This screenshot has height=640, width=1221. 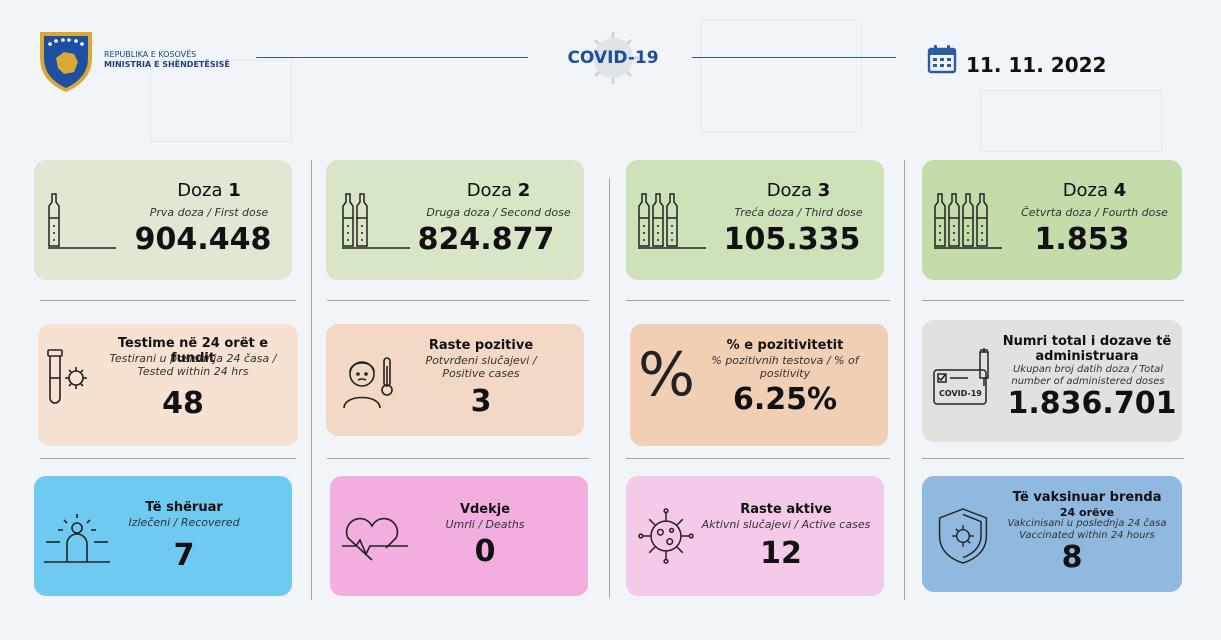 I want to click on dose-subtitle: Prva doza / First dose, so click(x=209, y=212).